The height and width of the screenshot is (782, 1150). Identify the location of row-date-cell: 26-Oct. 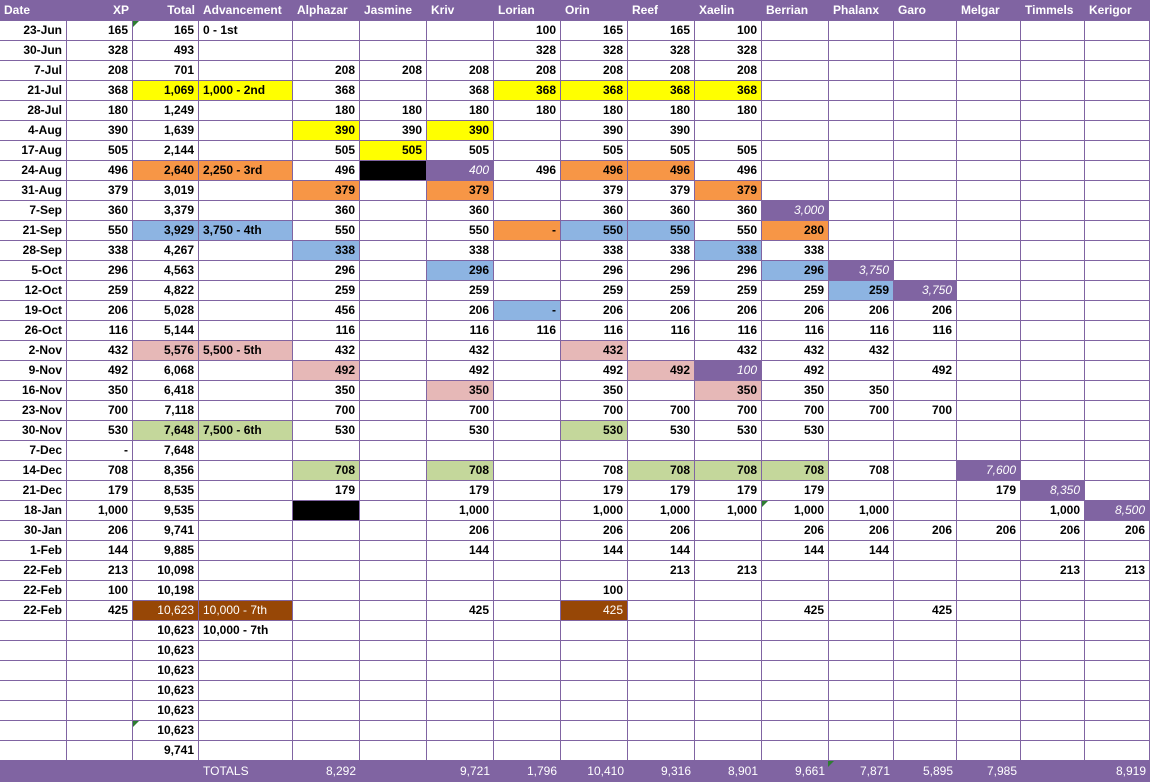
(33, 331).